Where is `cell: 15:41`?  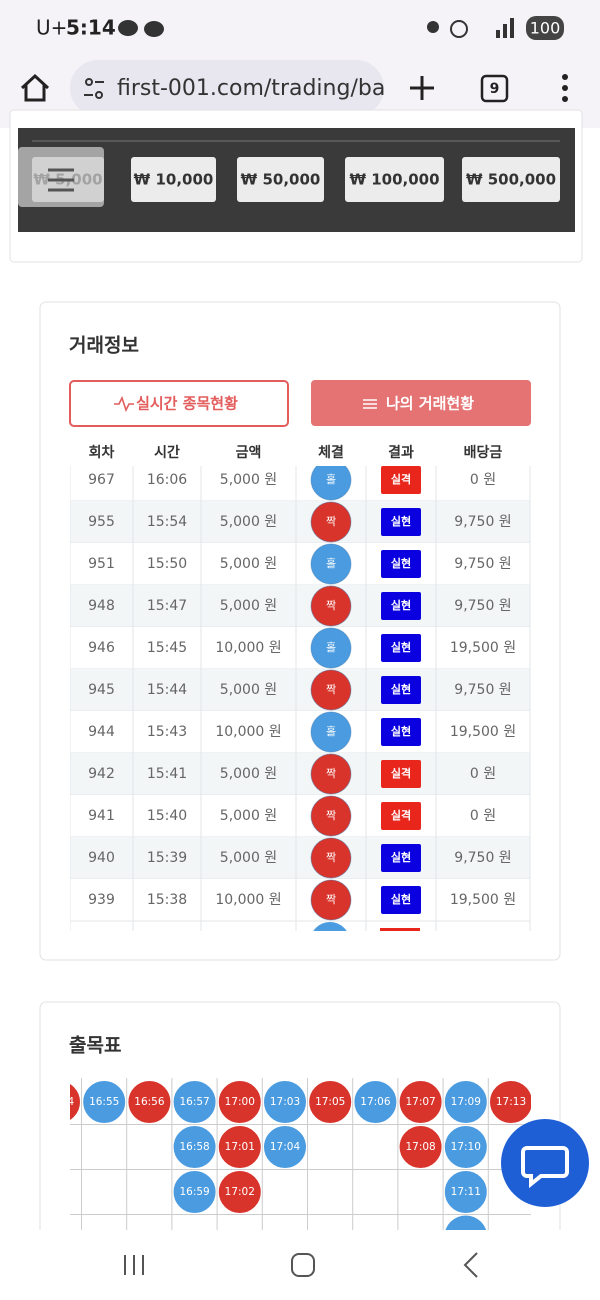
cell: 15:41 is located at coordinates (167, 774).